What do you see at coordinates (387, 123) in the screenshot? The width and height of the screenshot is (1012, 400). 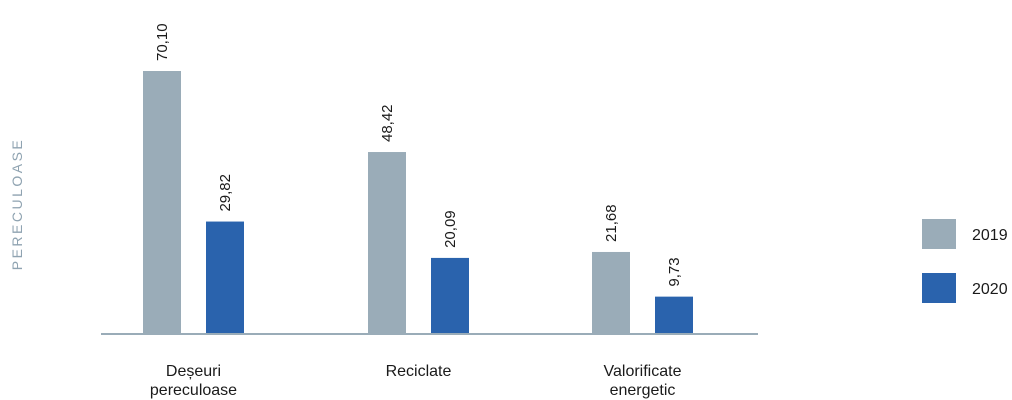 I see `value-label-2019-2: 48,42` at bounding box center [387, 123].